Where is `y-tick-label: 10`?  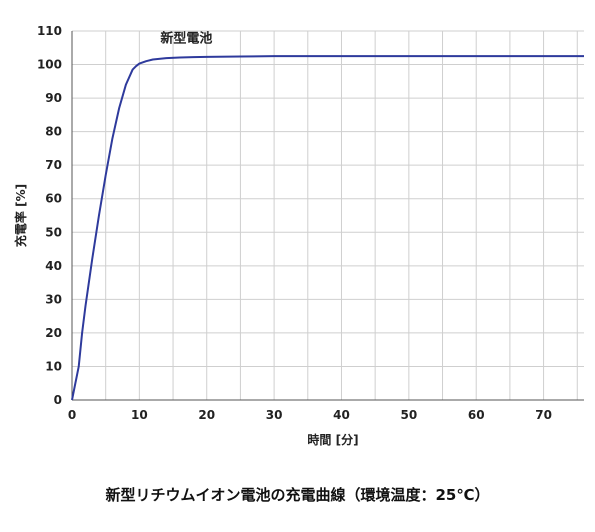 y-tick-label: 10 is located at coordinates (53, 366).